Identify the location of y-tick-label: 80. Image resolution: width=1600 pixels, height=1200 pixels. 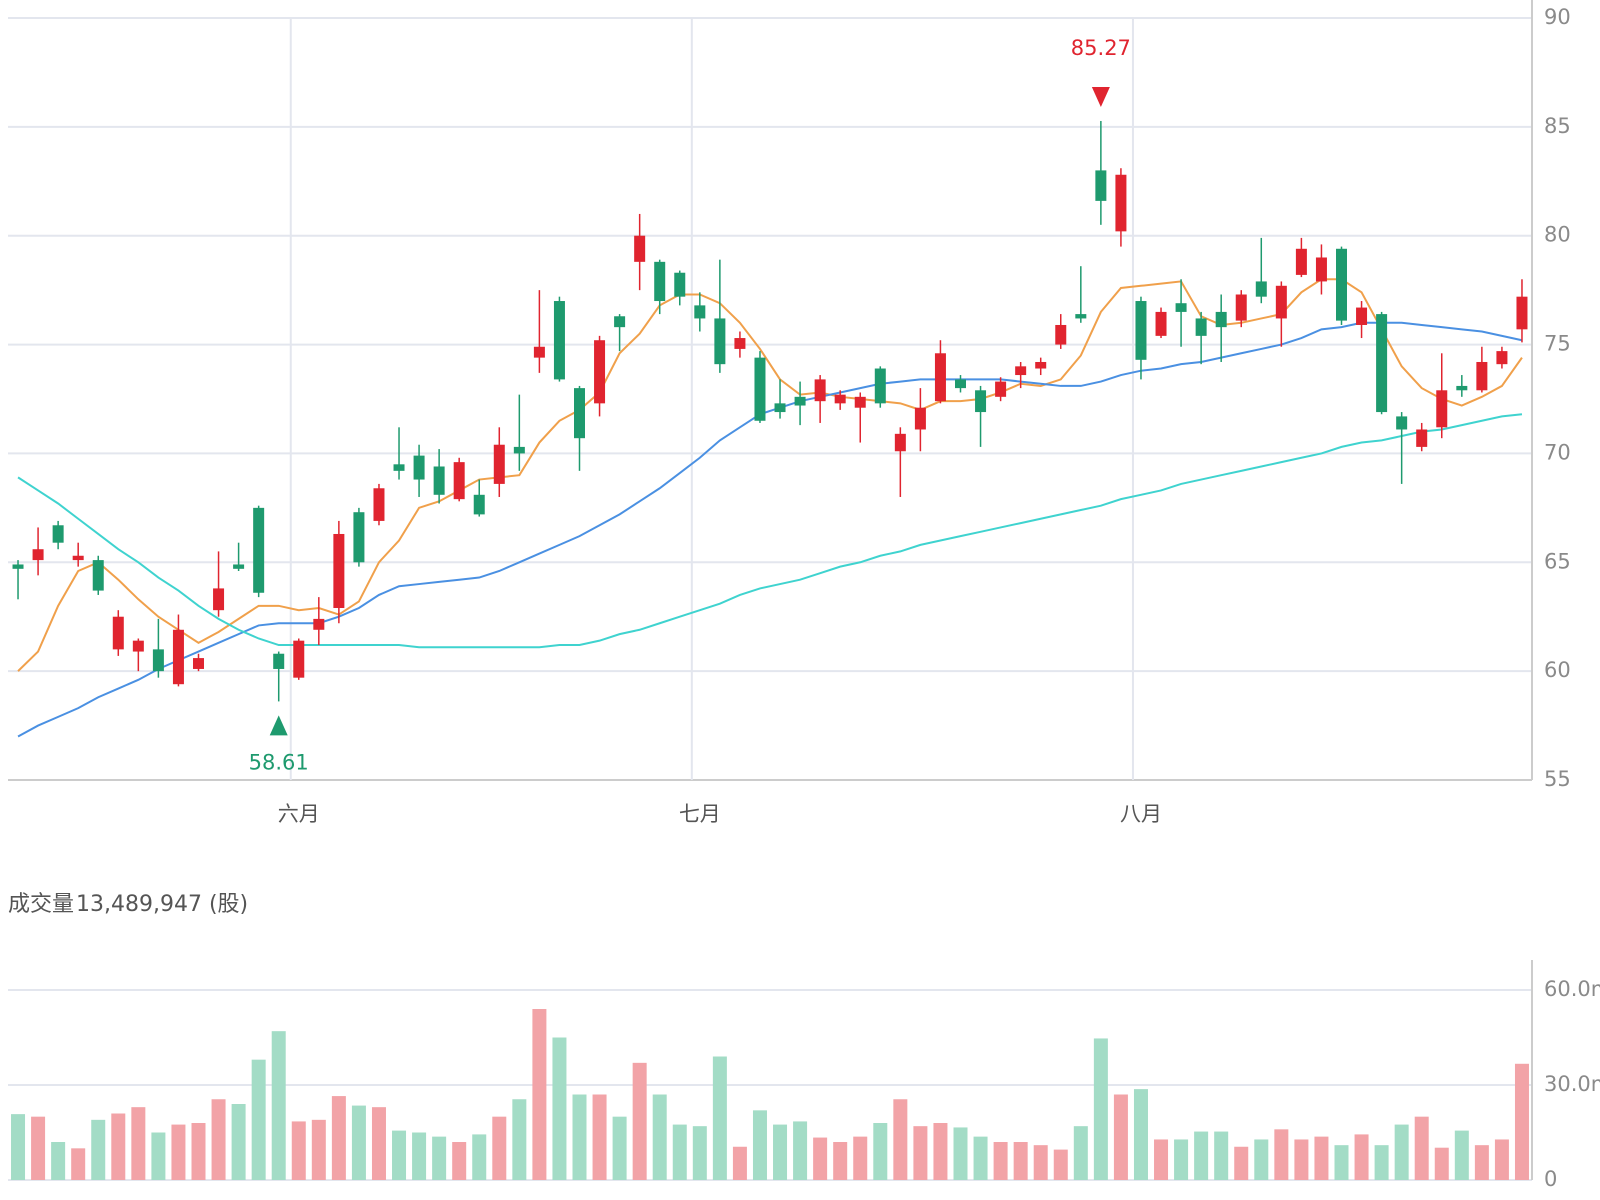
(1557, 235).